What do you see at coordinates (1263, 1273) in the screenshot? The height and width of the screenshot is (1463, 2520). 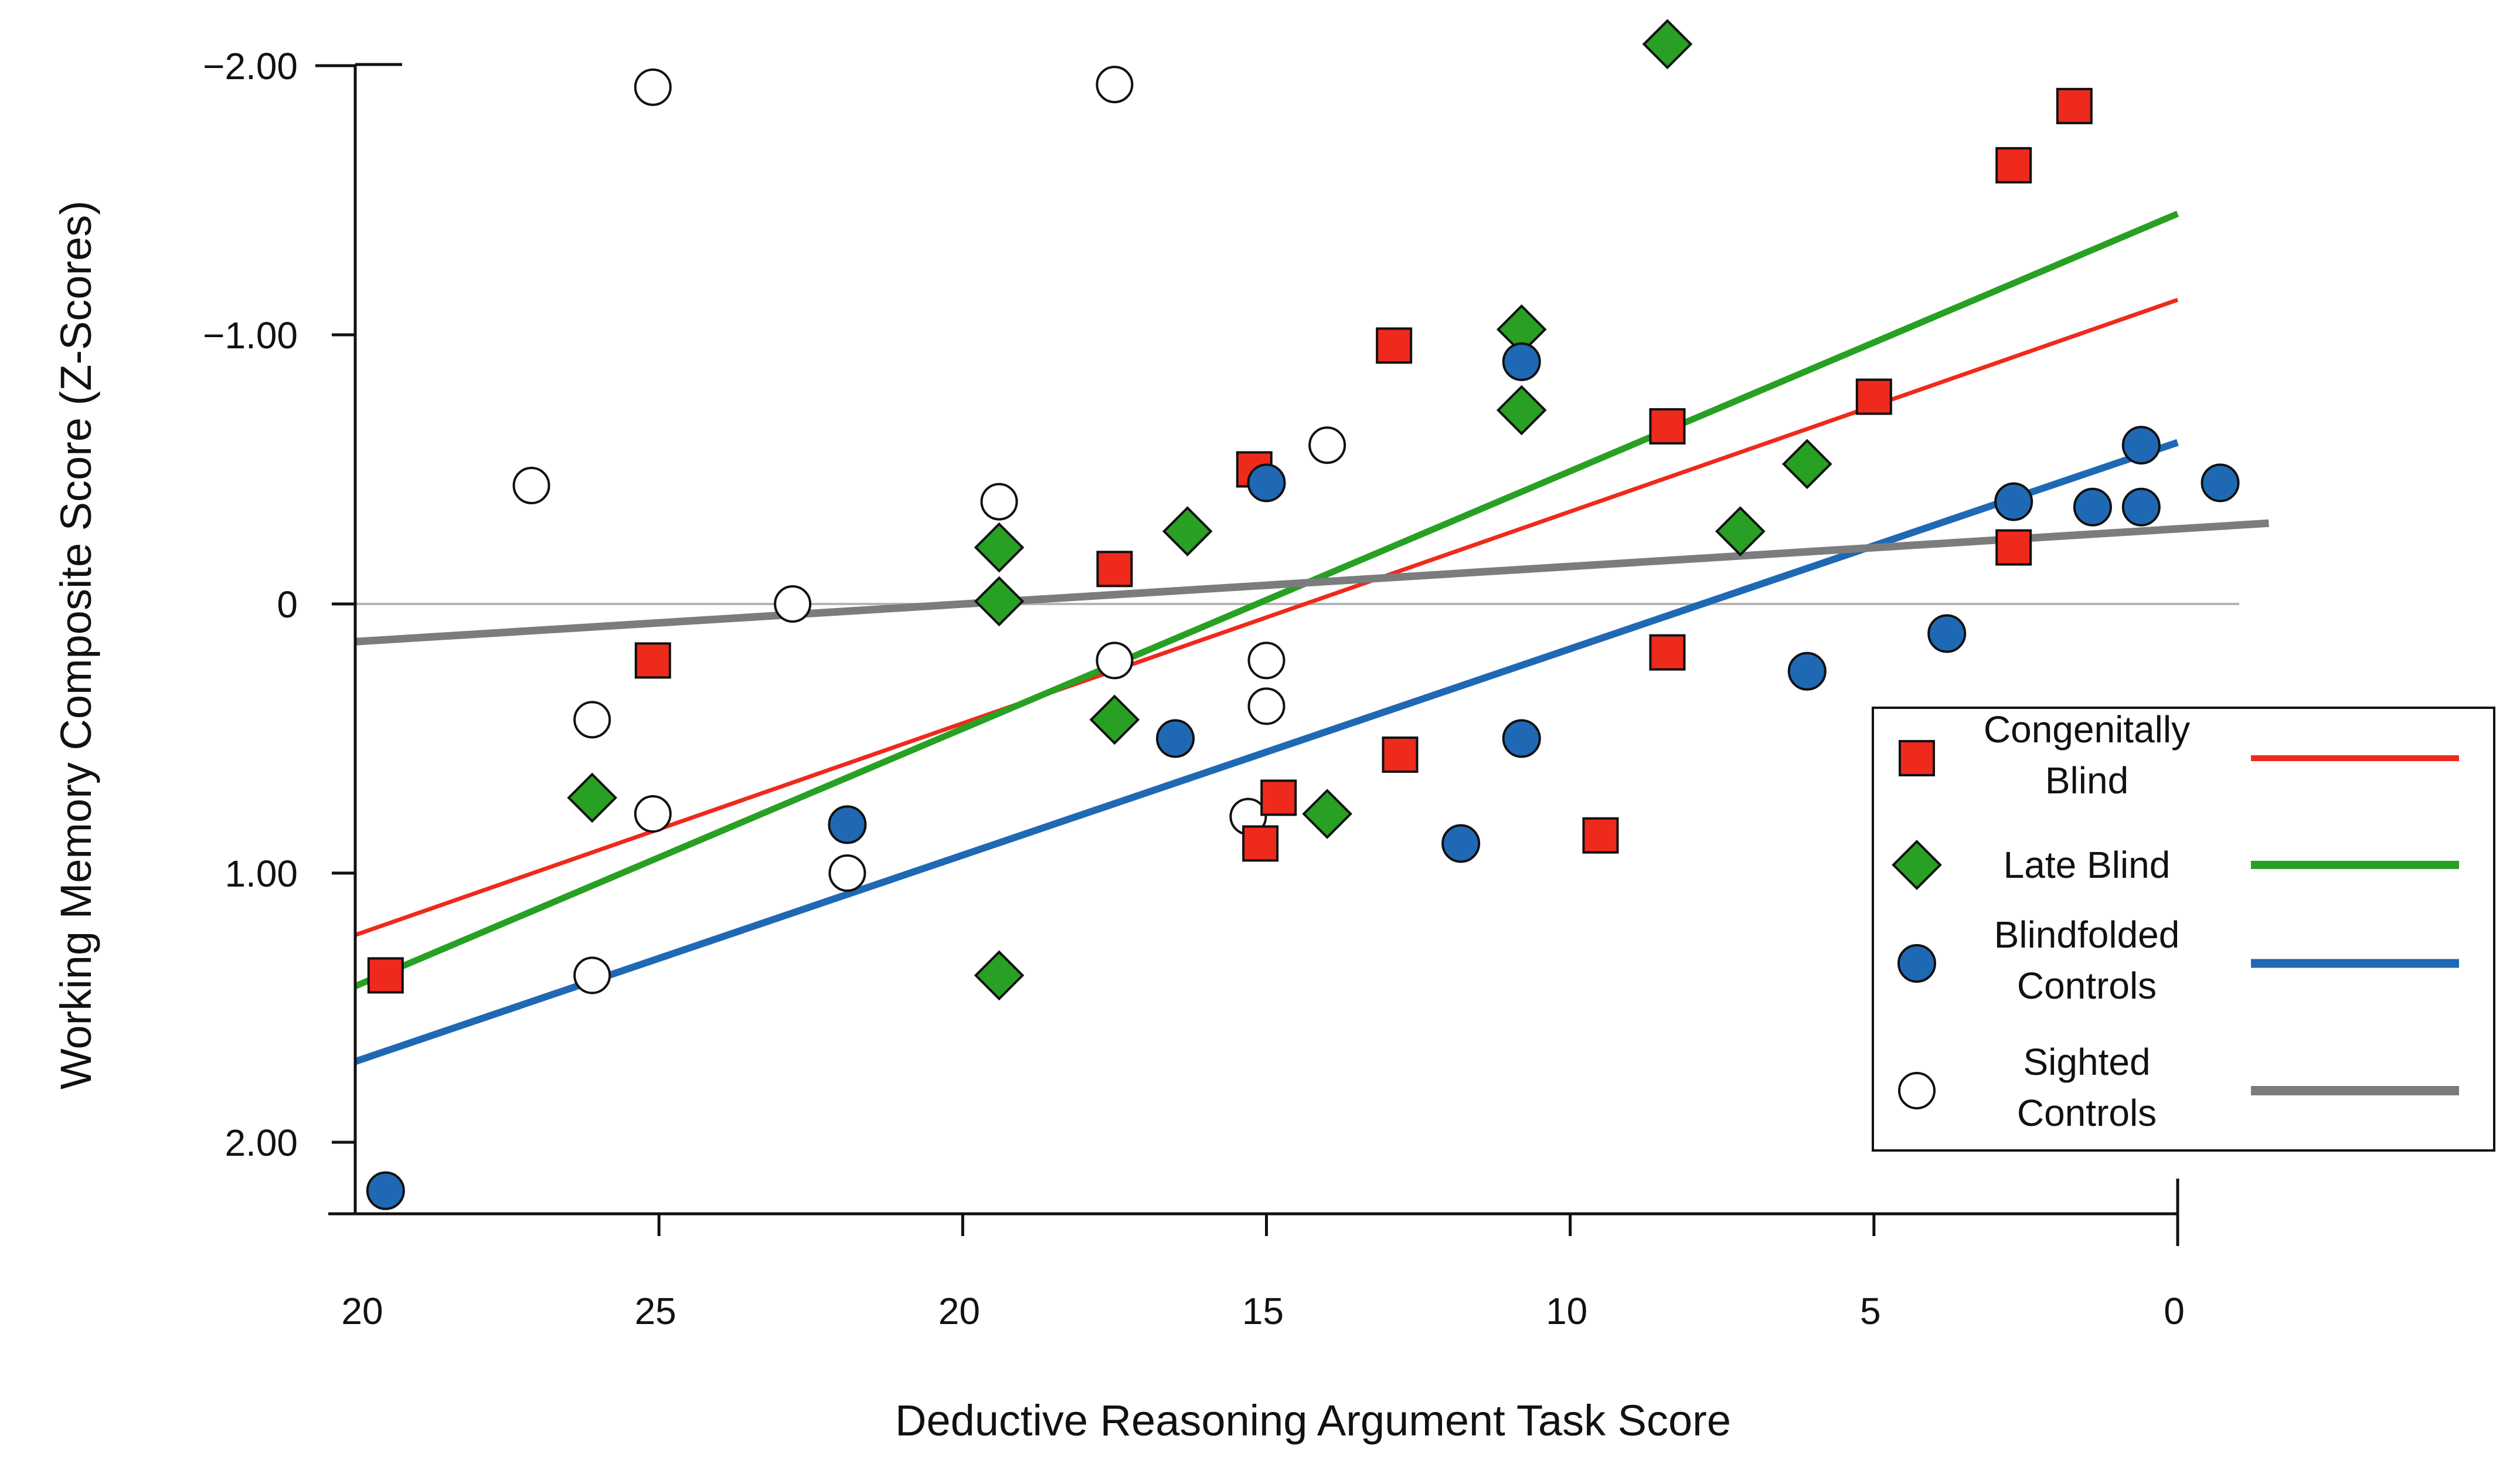 I see `x-ticks: 20 25 20 15 10 5 0` at bounding box center [1263, 1273].